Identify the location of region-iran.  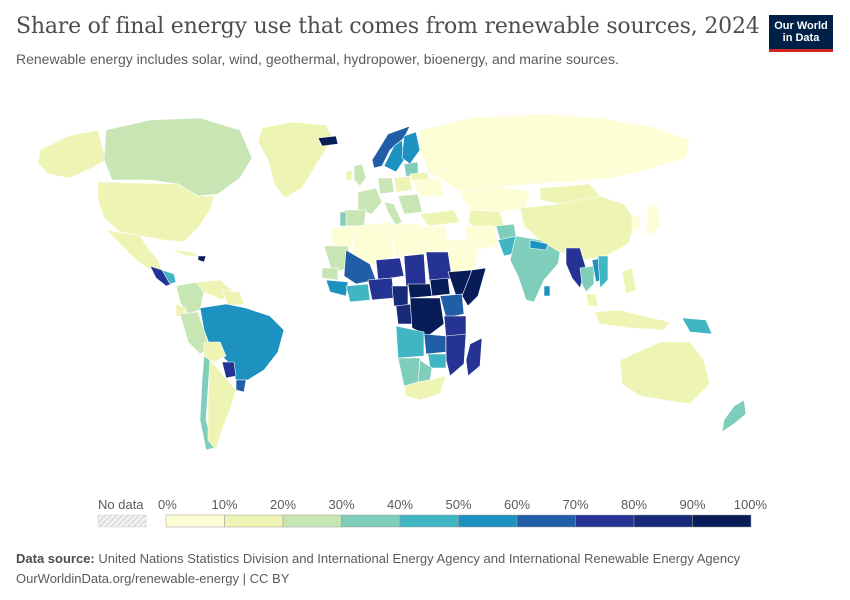
(482, 238).